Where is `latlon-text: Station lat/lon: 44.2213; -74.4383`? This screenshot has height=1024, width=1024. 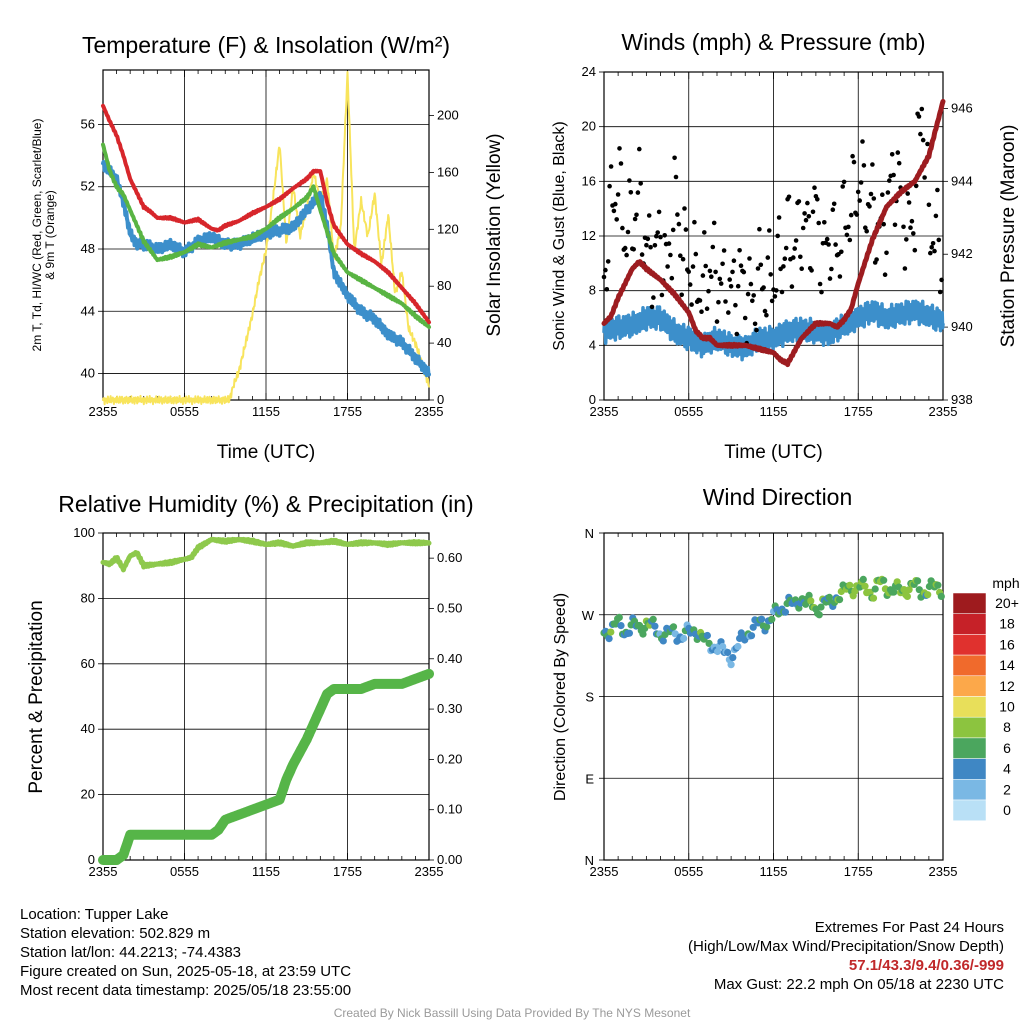 latlon-text: Station lat/lon: 44.2213; -74.4383 is located at coordinates (131, 952).